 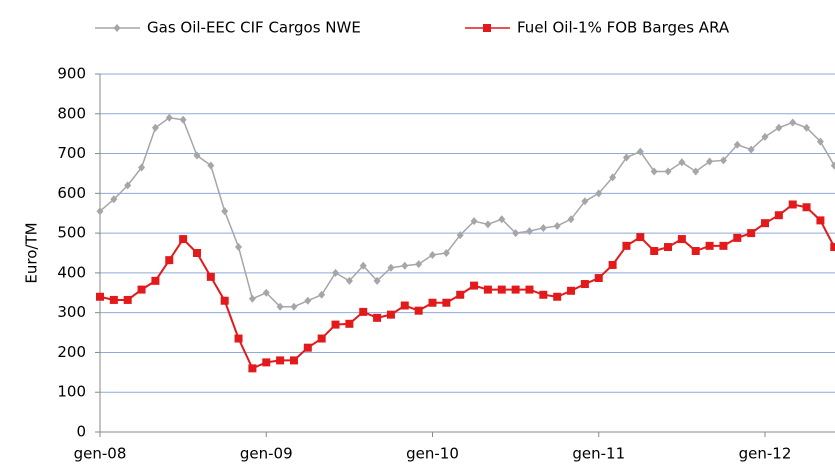 What do you see at coordinates (71, 352) in the screenshot?
I see `y-tick-label: 200` at bounding box center [71, 352].